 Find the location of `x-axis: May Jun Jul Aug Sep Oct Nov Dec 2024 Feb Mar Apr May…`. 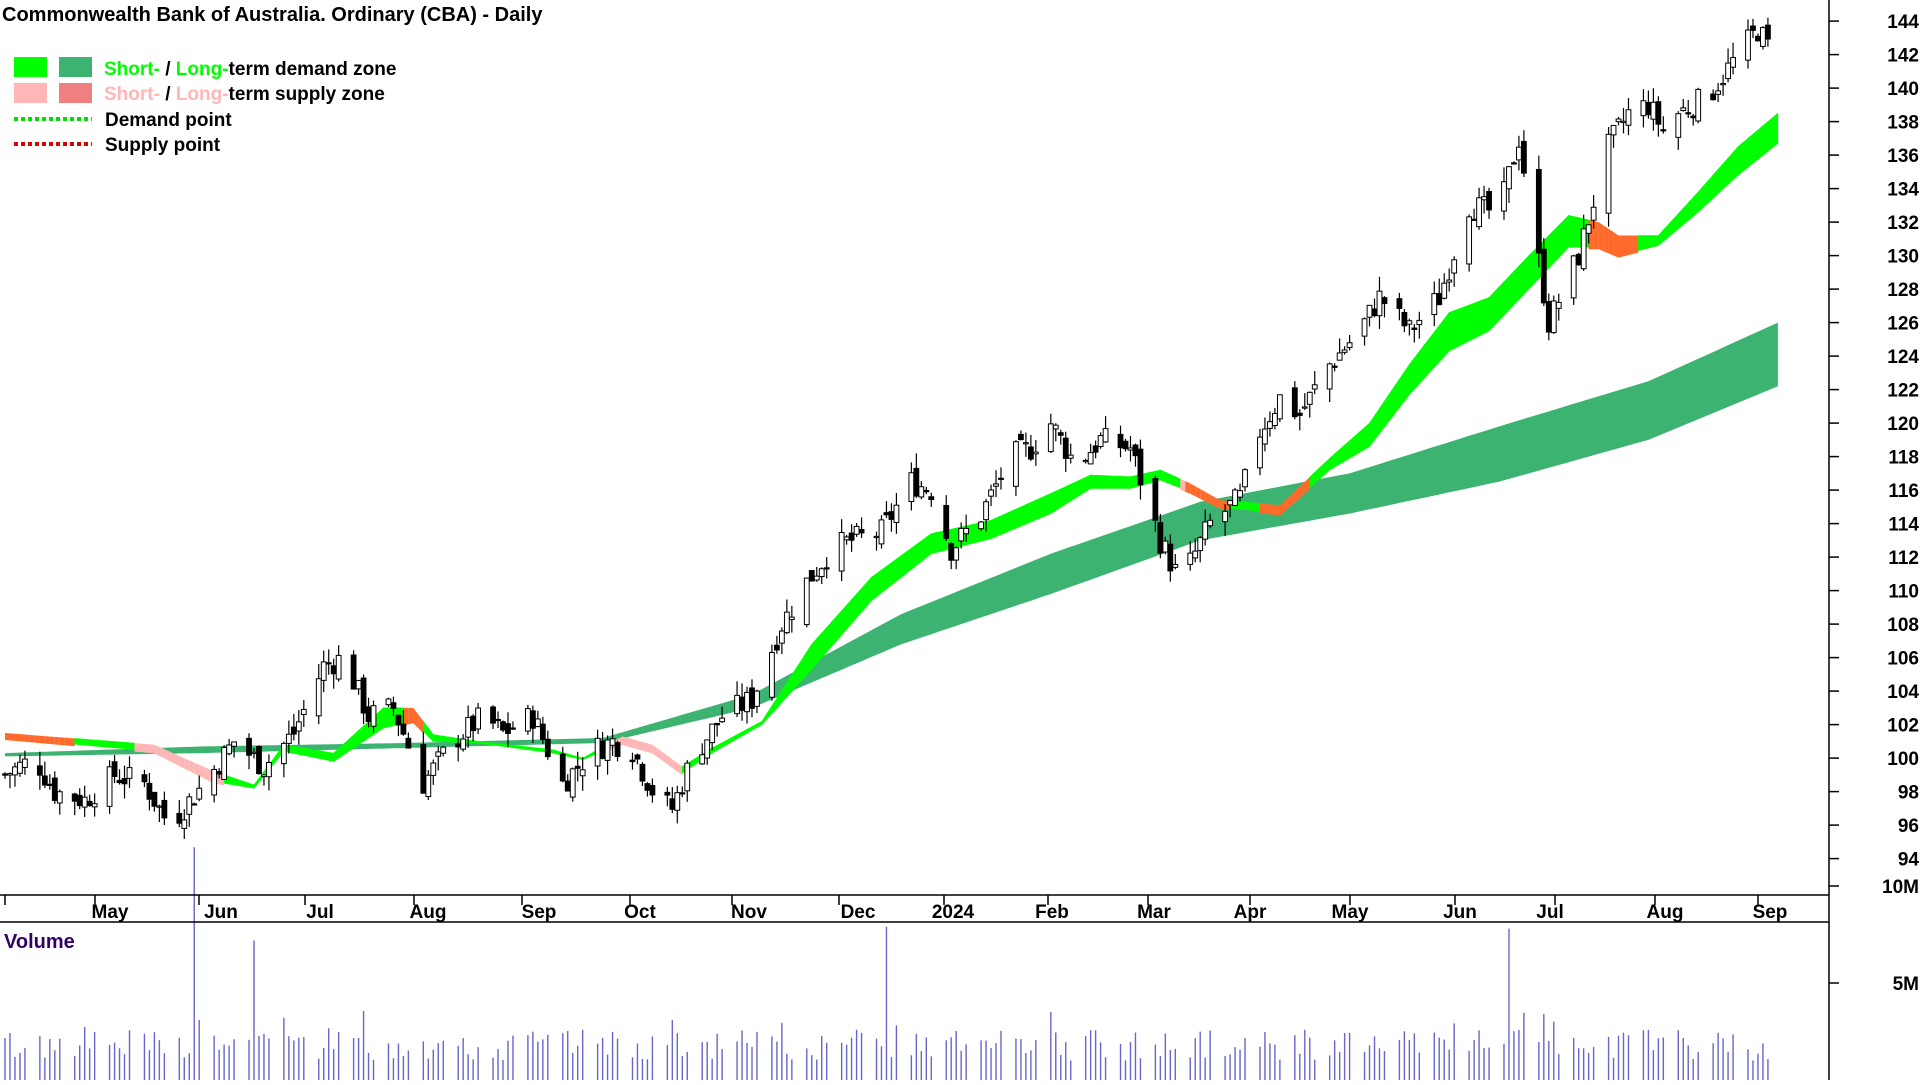

x-axis: May Jun Jul Aug Sep Oct Nov Dec 2024 Feb Mar Apr May… is located at coordinates (895, 909).